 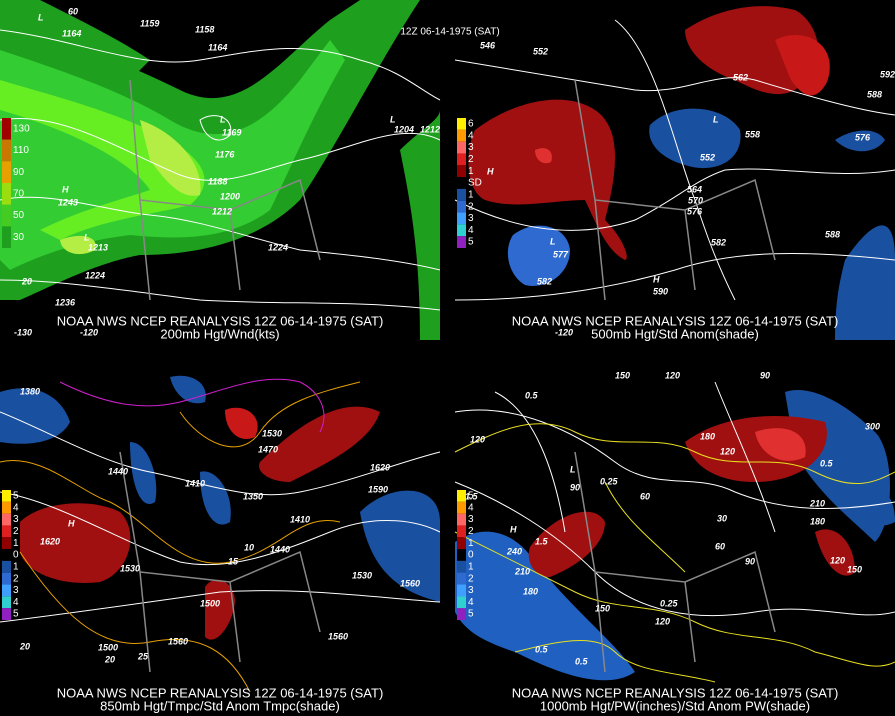 What do you see at coordinates (561, 254) in the screenshot?
I see `contour-label: 577` at bounding box center [561, 254].